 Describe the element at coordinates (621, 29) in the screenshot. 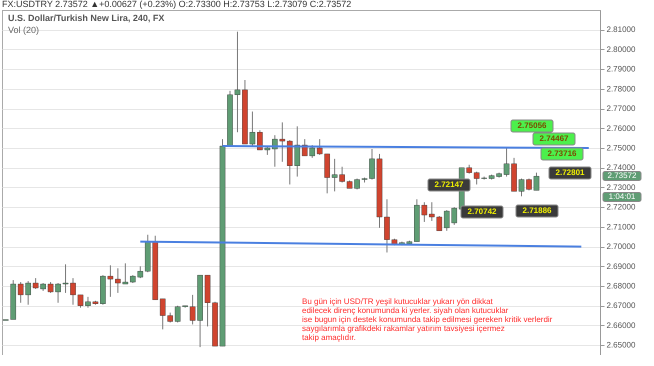

I see `y-tick-label: 2.81000` at that location.